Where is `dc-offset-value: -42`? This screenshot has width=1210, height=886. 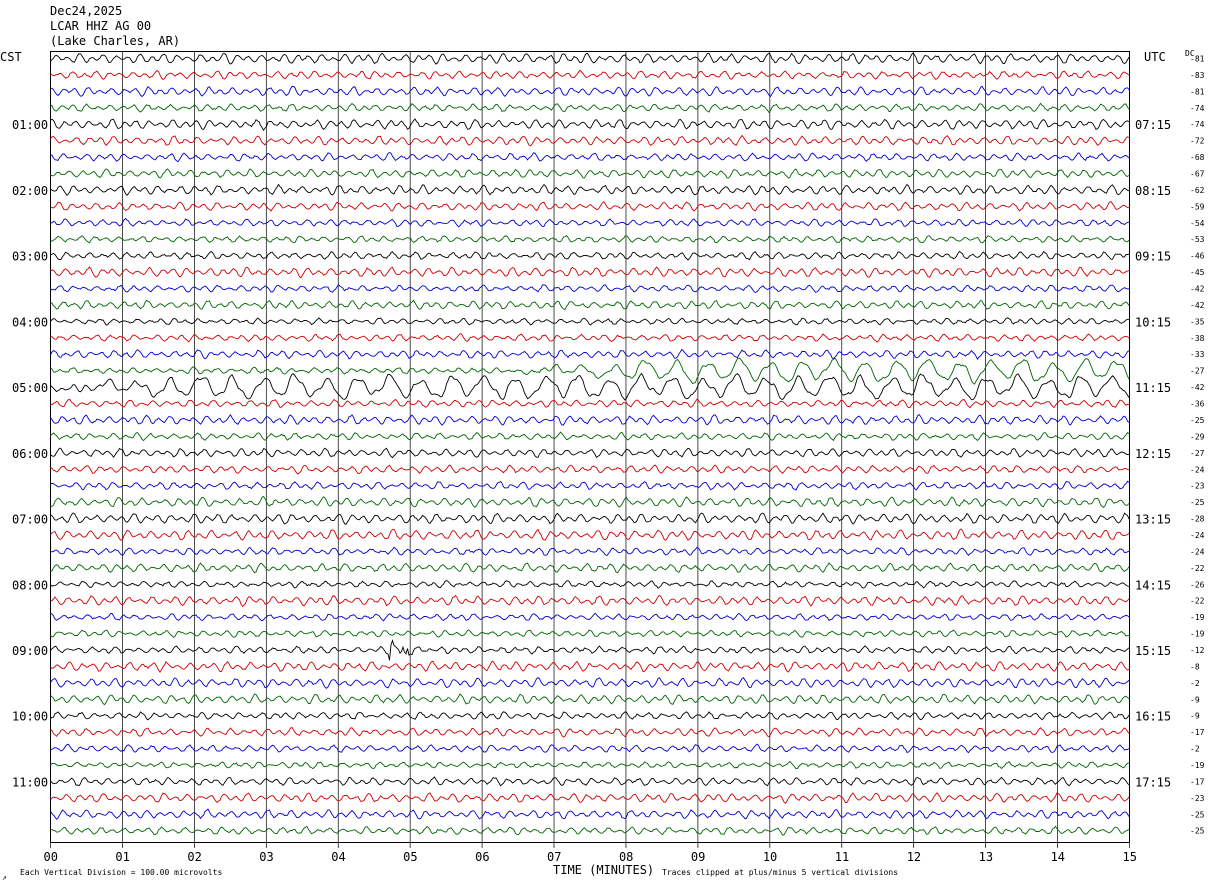
dc-offset-value: -42 is located at coordinates (1197, 305).